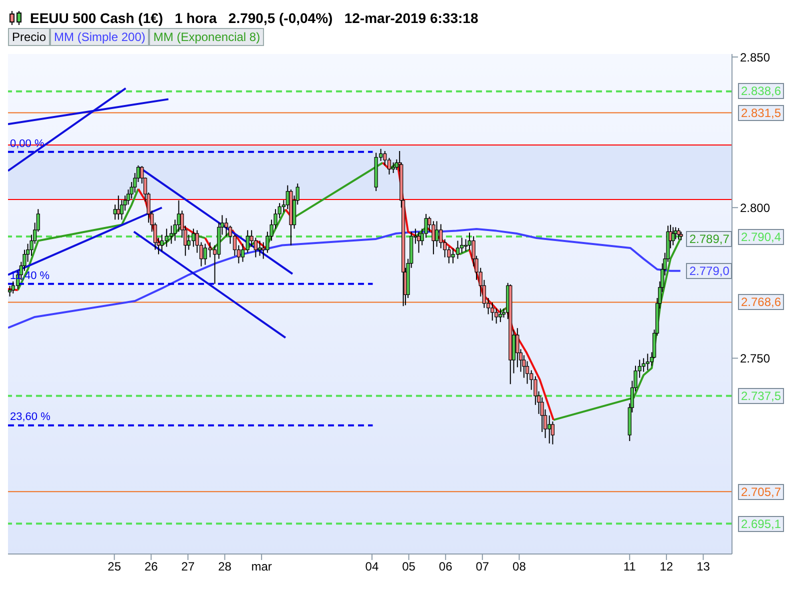 The height and width of the screenshot is (600, 800). What do you see at coordinates (409, 567) in the screenshot?
I see `x-tick-label: 05` at bounding box center [409, 567].